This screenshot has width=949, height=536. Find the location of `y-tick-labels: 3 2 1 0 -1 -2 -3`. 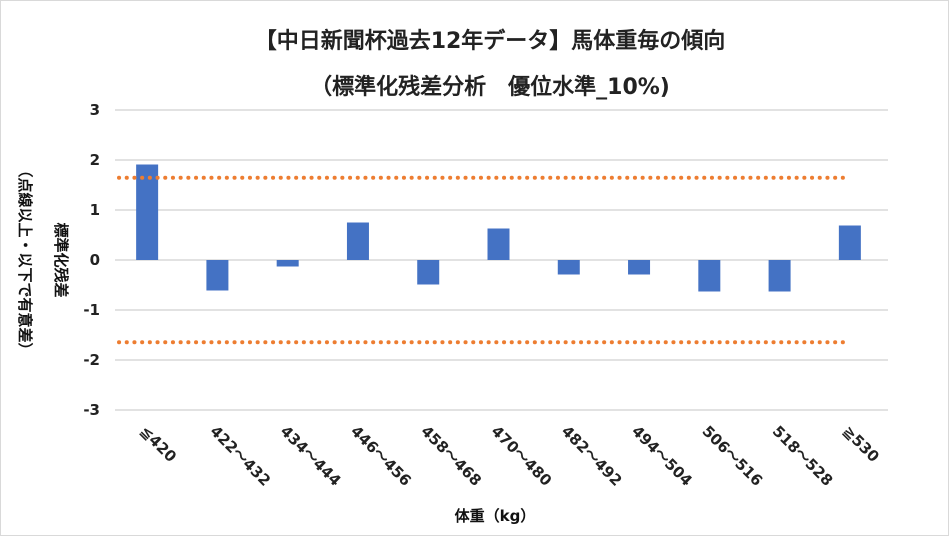

y-tick-labels: 3 2 1 0 -1 -2 -3 is located at coordinates (91, 260).